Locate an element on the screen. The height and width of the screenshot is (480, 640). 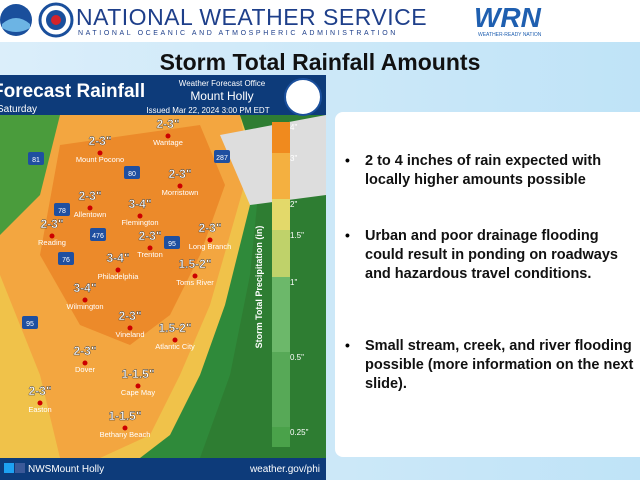
place-name: Allentown is located at coordinates (90, 214).